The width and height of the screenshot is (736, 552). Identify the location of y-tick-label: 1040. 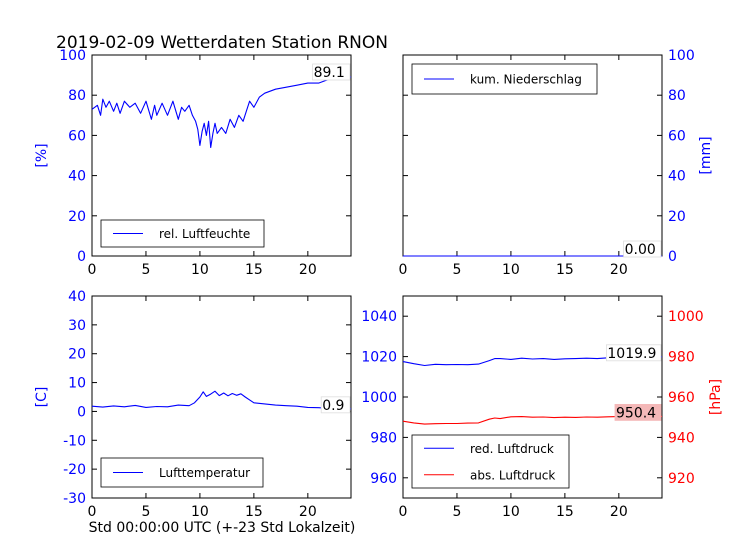
(379, 317).